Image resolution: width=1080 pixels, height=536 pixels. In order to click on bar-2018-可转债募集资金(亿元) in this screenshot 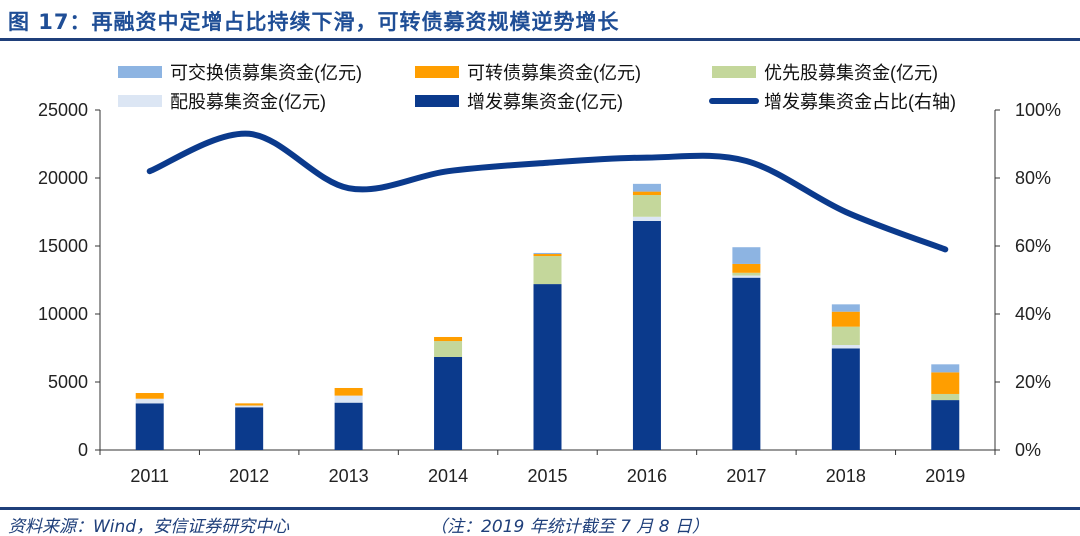, I will do `click(845, 319)`.